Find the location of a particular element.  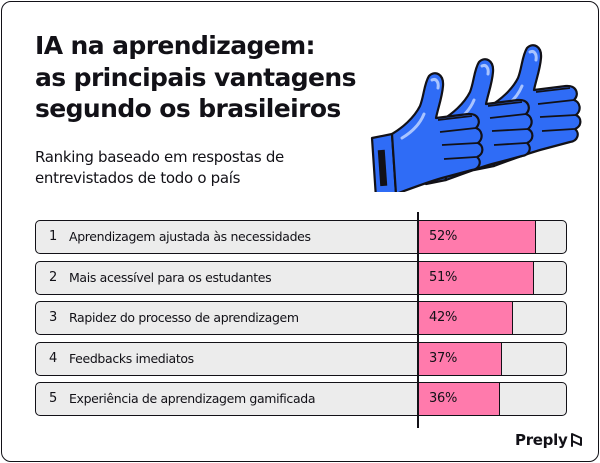

bar-row: 4 Feedbacks imediatos 37% is located at coordinates (301, 358).